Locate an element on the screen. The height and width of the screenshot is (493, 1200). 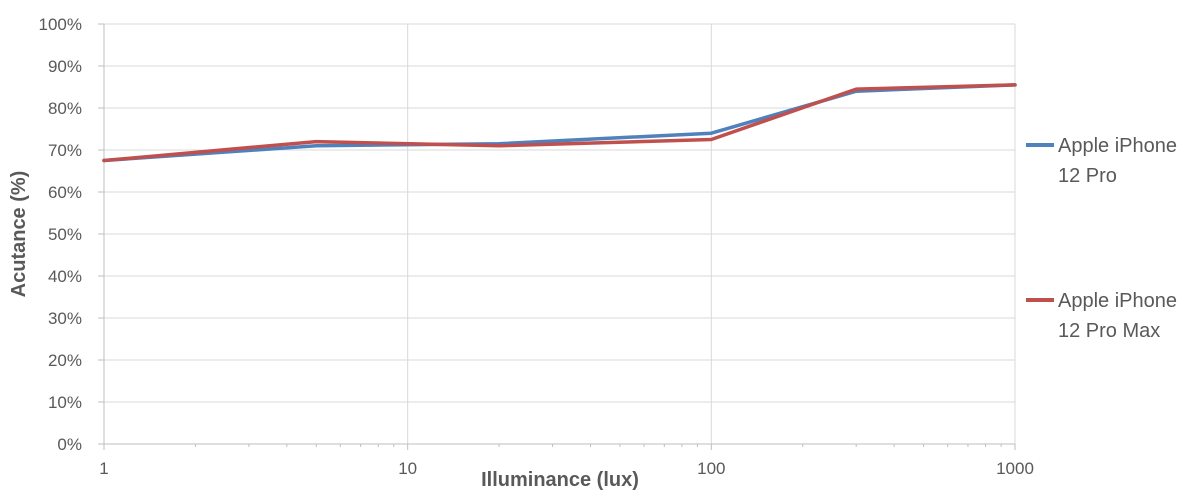
y-tick-label: 0% is located at coordinates (69, 444).